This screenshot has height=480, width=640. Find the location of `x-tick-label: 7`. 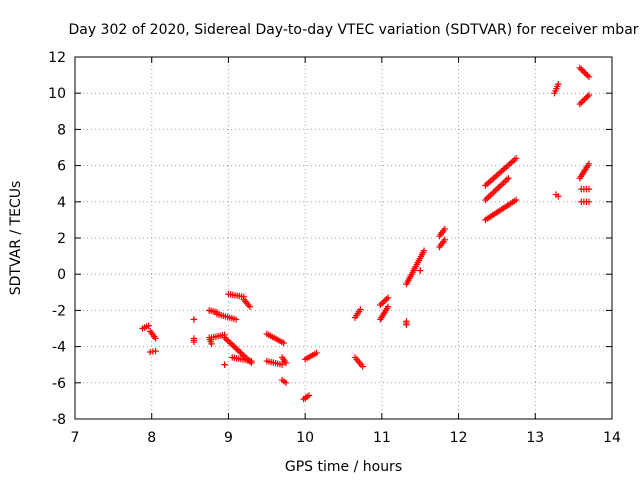

x-tick-label: 7 is located at coordinates (75, 438).